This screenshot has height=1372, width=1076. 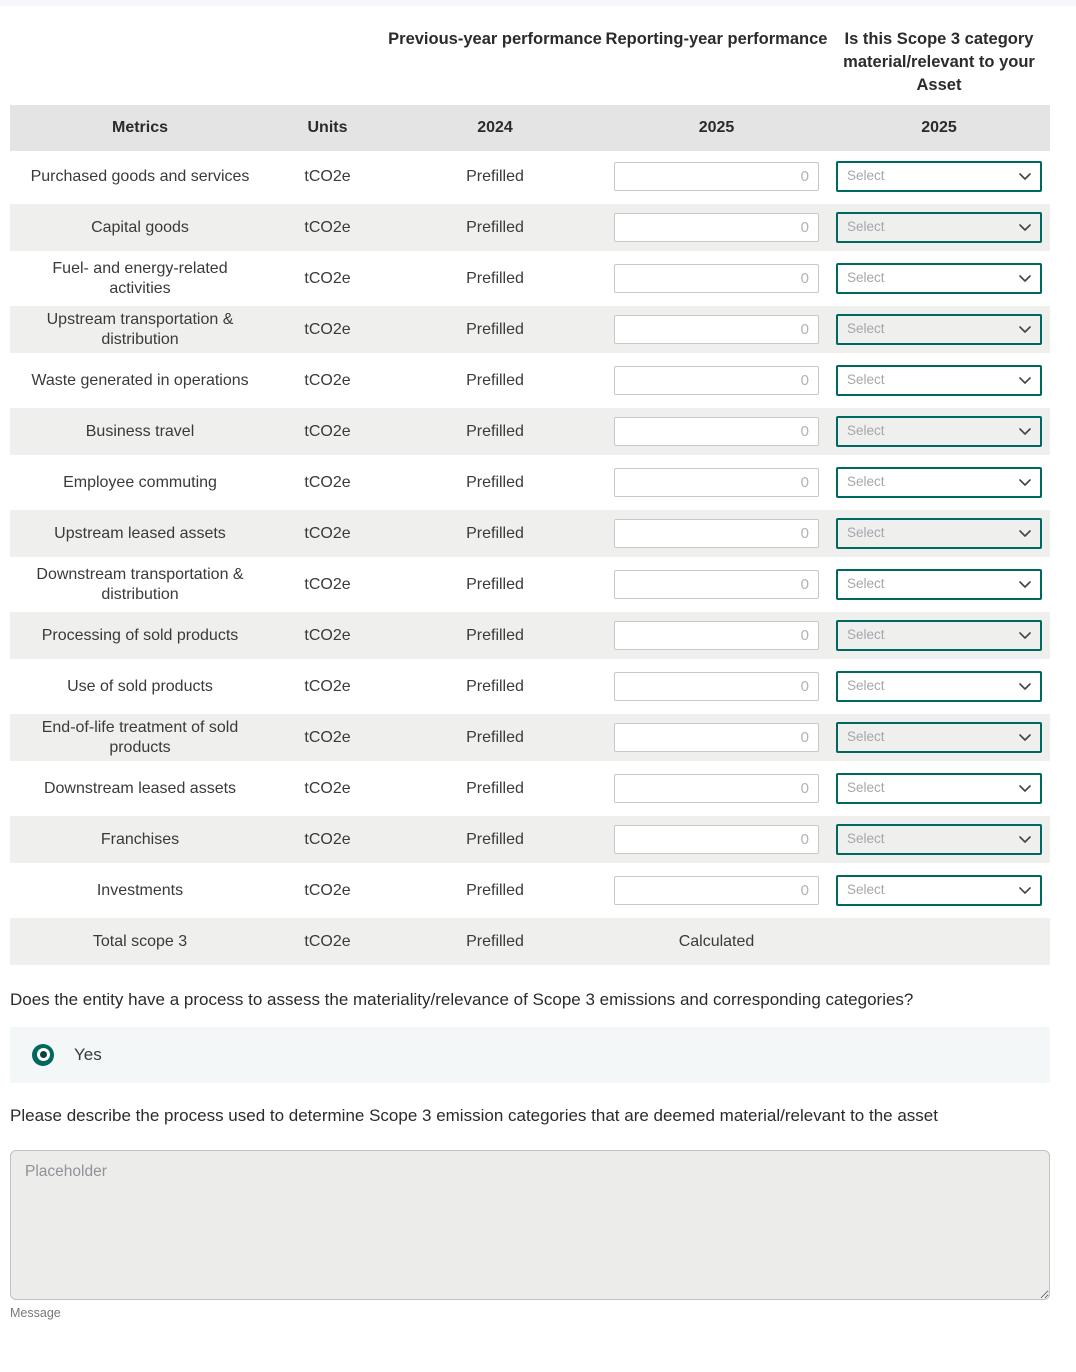 I want to click on metric-label: Investments, so click(x=140, y=890).